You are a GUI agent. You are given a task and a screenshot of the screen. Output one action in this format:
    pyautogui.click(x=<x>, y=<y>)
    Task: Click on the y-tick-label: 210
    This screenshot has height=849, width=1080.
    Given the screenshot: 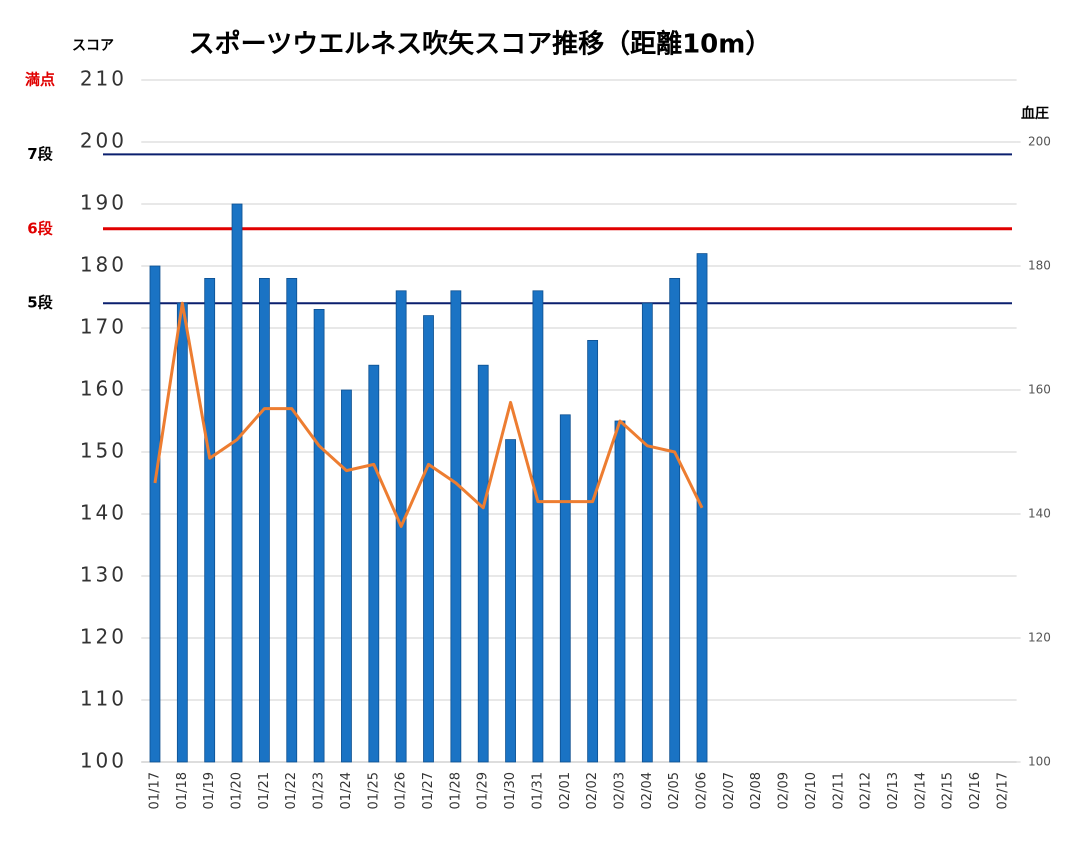 What is the action you would take?
    pyautogui.click(x=103, y=79)
    